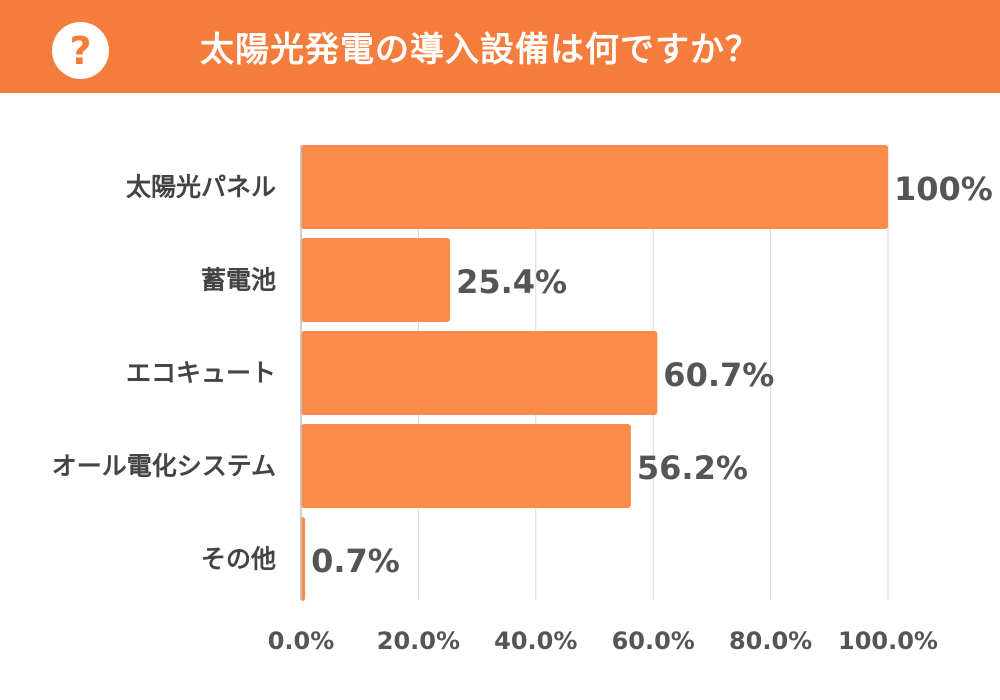  I want to click on x-tick-label: 0.0%, so click(301, 641).